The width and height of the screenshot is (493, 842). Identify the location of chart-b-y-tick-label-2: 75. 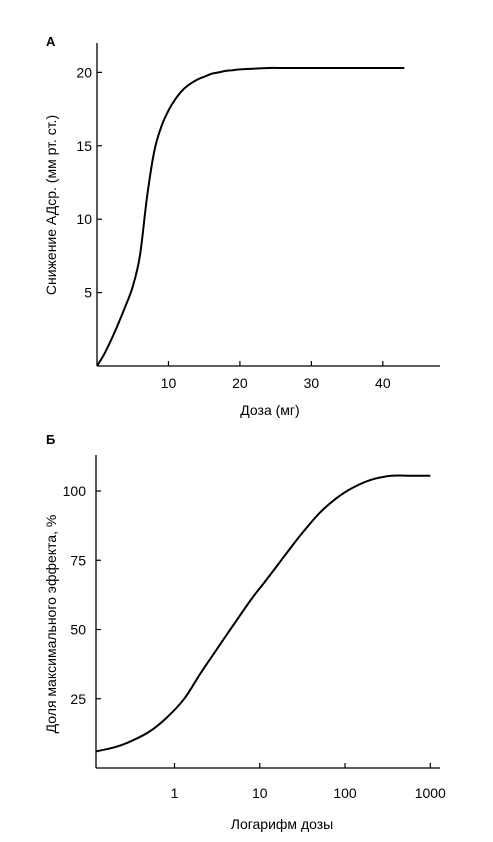
(78, 560).